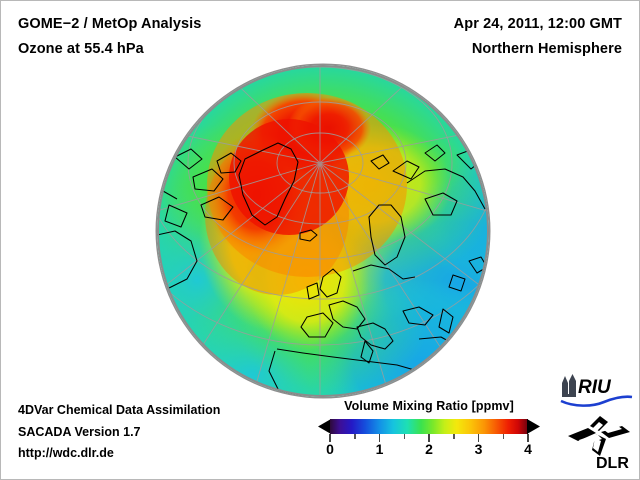 Image resolution: width=640 pixels, height=480 pixels. What do you see at coordinates (81, 49) in the screenshot?
I see `page-subtitle: Ozone at 55.4 hPa` at bounding box center [81, 49].